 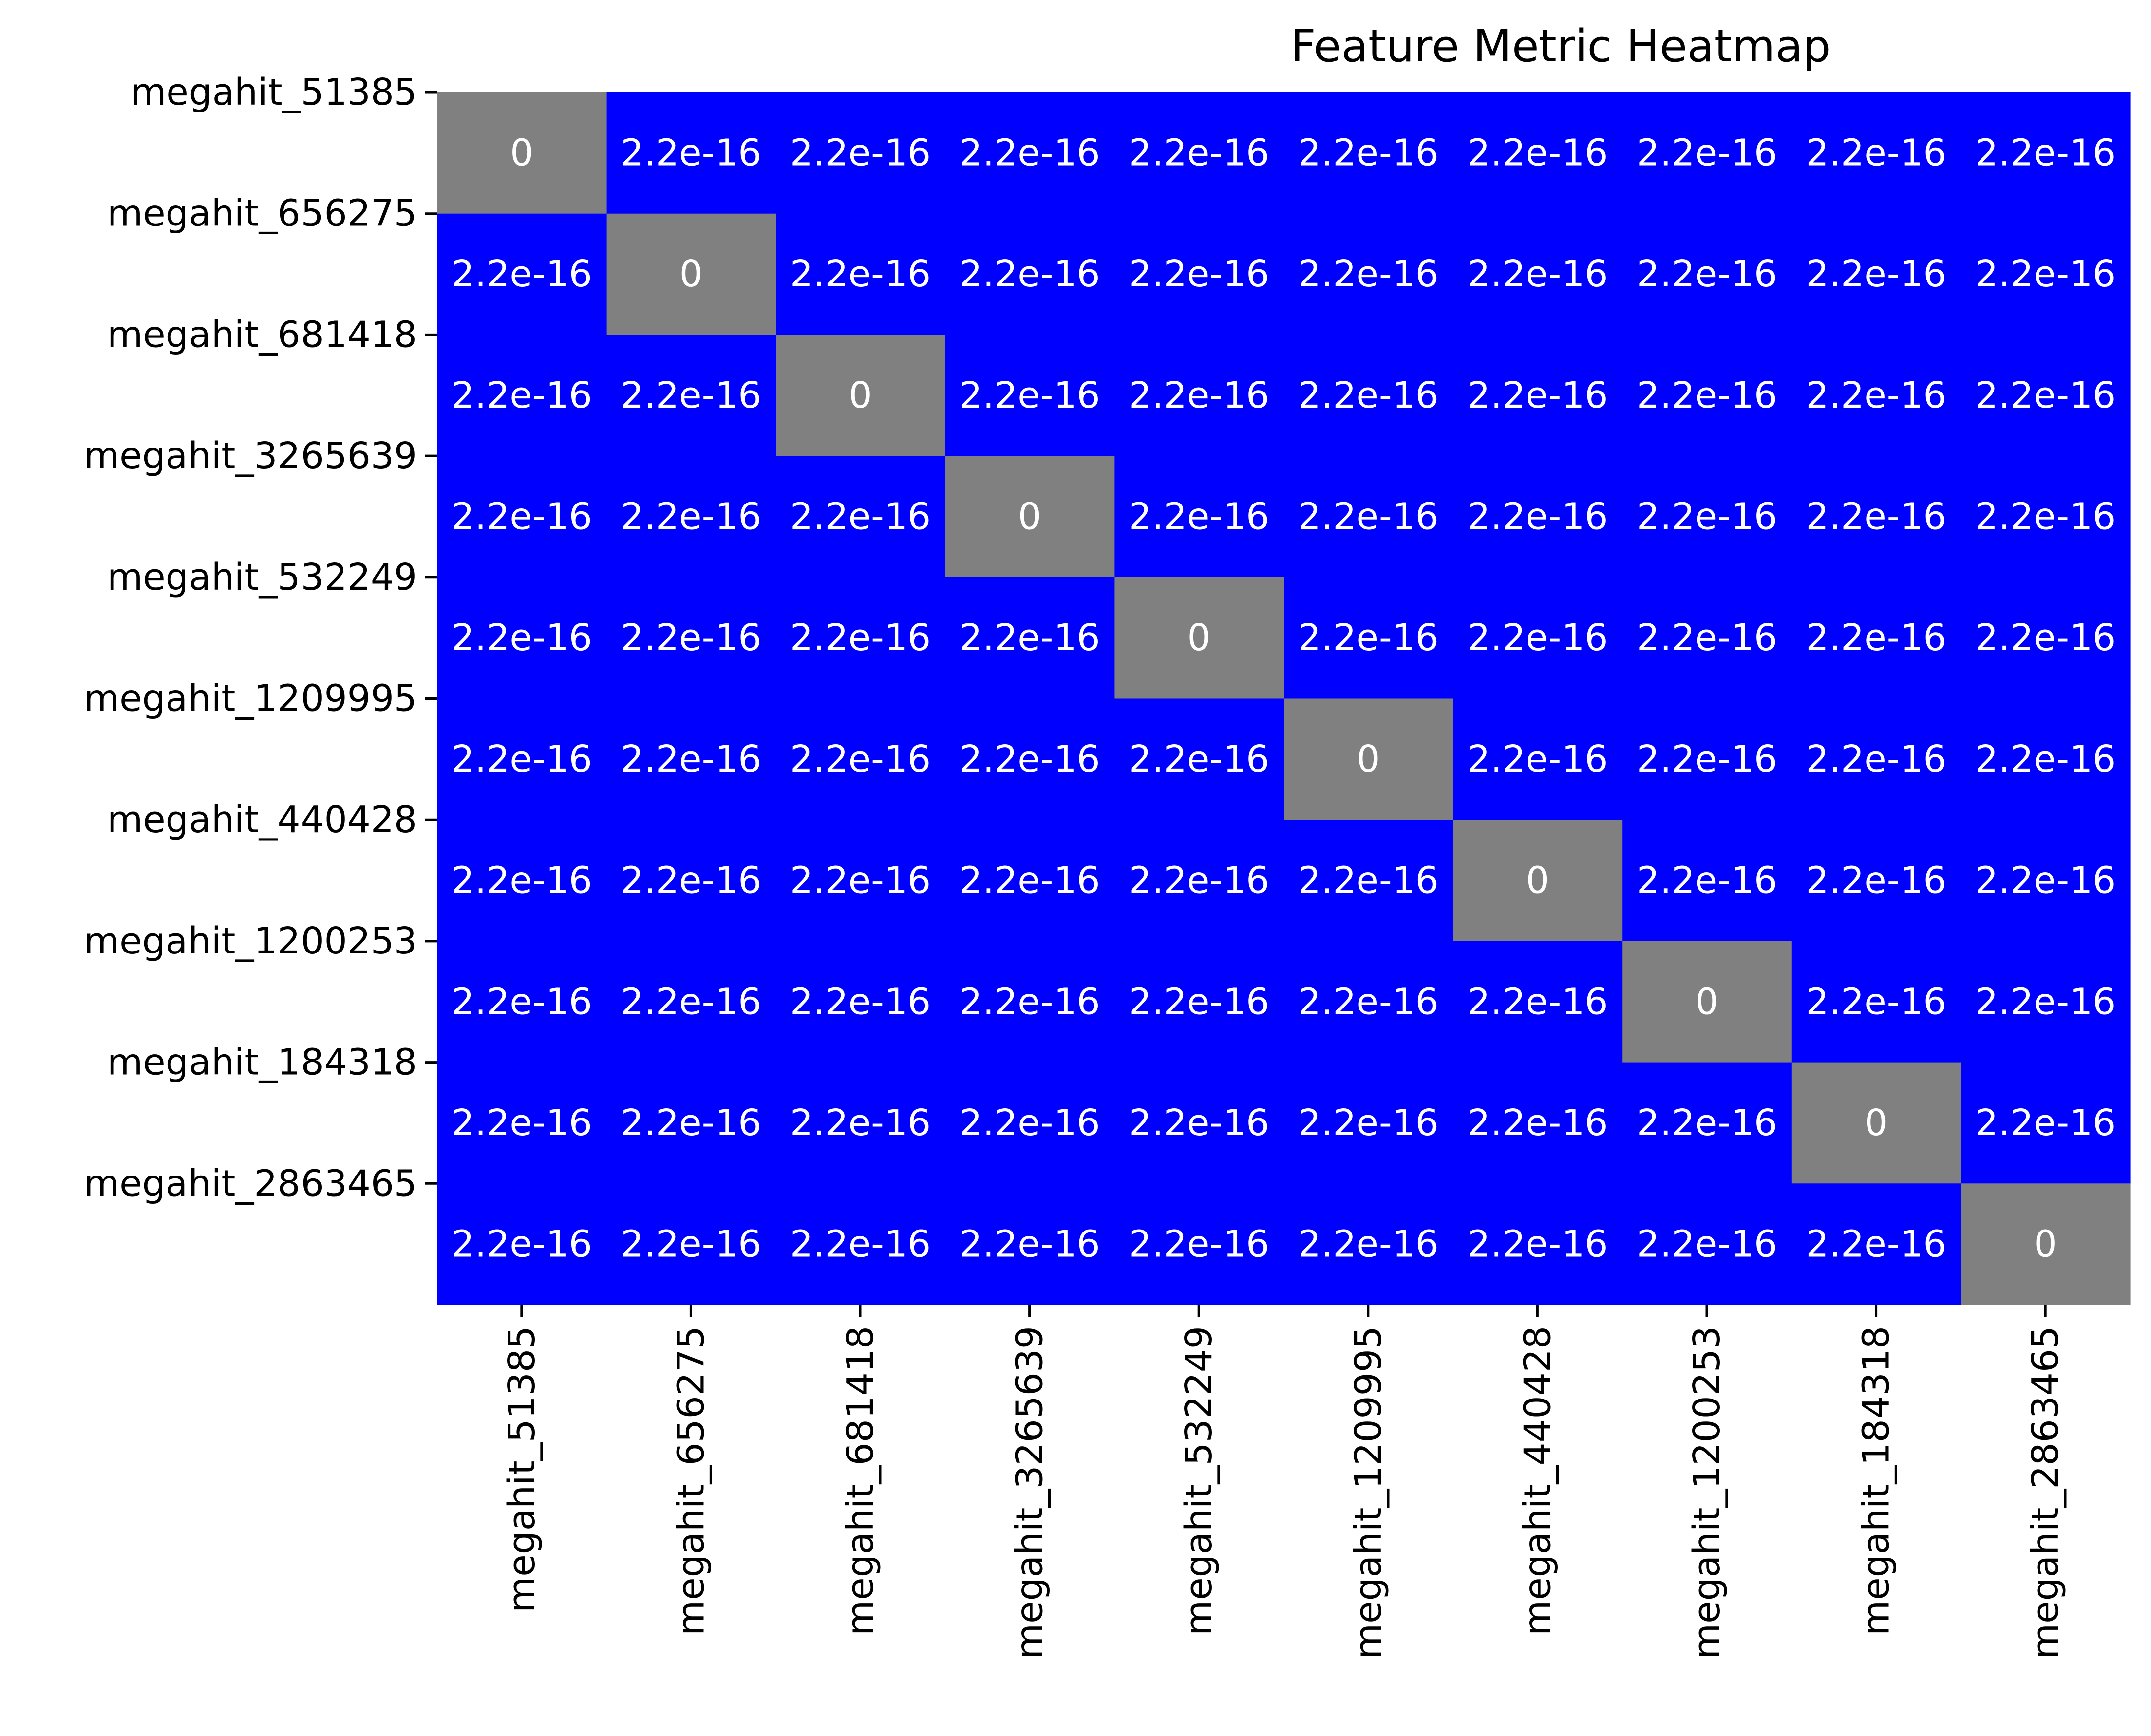 I want to click on heatmap-cell-r7-c5, so click(x=1369, y=1002).